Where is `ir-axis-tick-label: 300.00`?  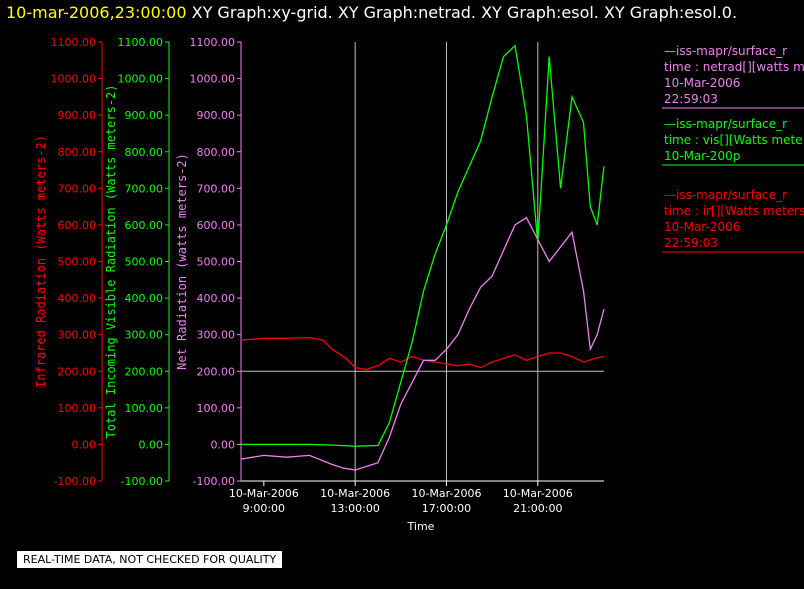 ir-axis-tick-label: 300.00 is located at coordinates (77, 335).